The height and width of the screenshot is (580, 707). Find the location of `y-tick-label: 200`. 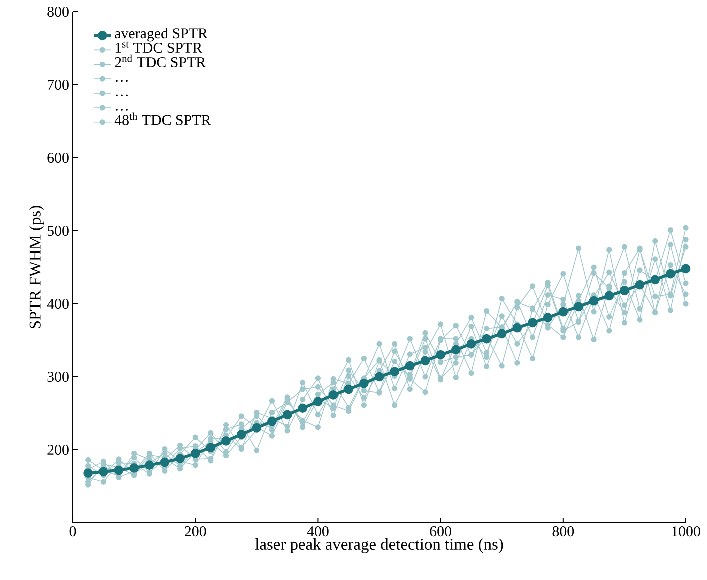

y-tick-label: 200 is located at coordinates (58, 450).